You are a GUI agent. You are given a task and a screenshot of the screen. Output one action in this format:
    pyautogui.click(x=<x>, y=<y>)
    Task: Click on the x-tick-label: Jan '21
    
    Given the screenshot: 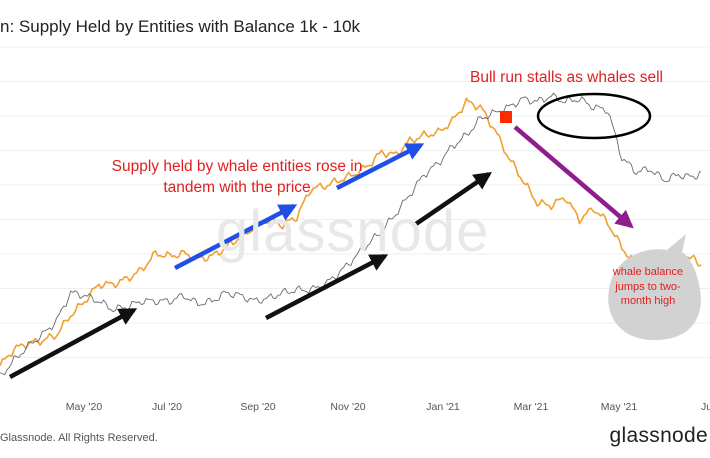 What is the action you would take?
    pyautogui.click(x=443, y=407)
    